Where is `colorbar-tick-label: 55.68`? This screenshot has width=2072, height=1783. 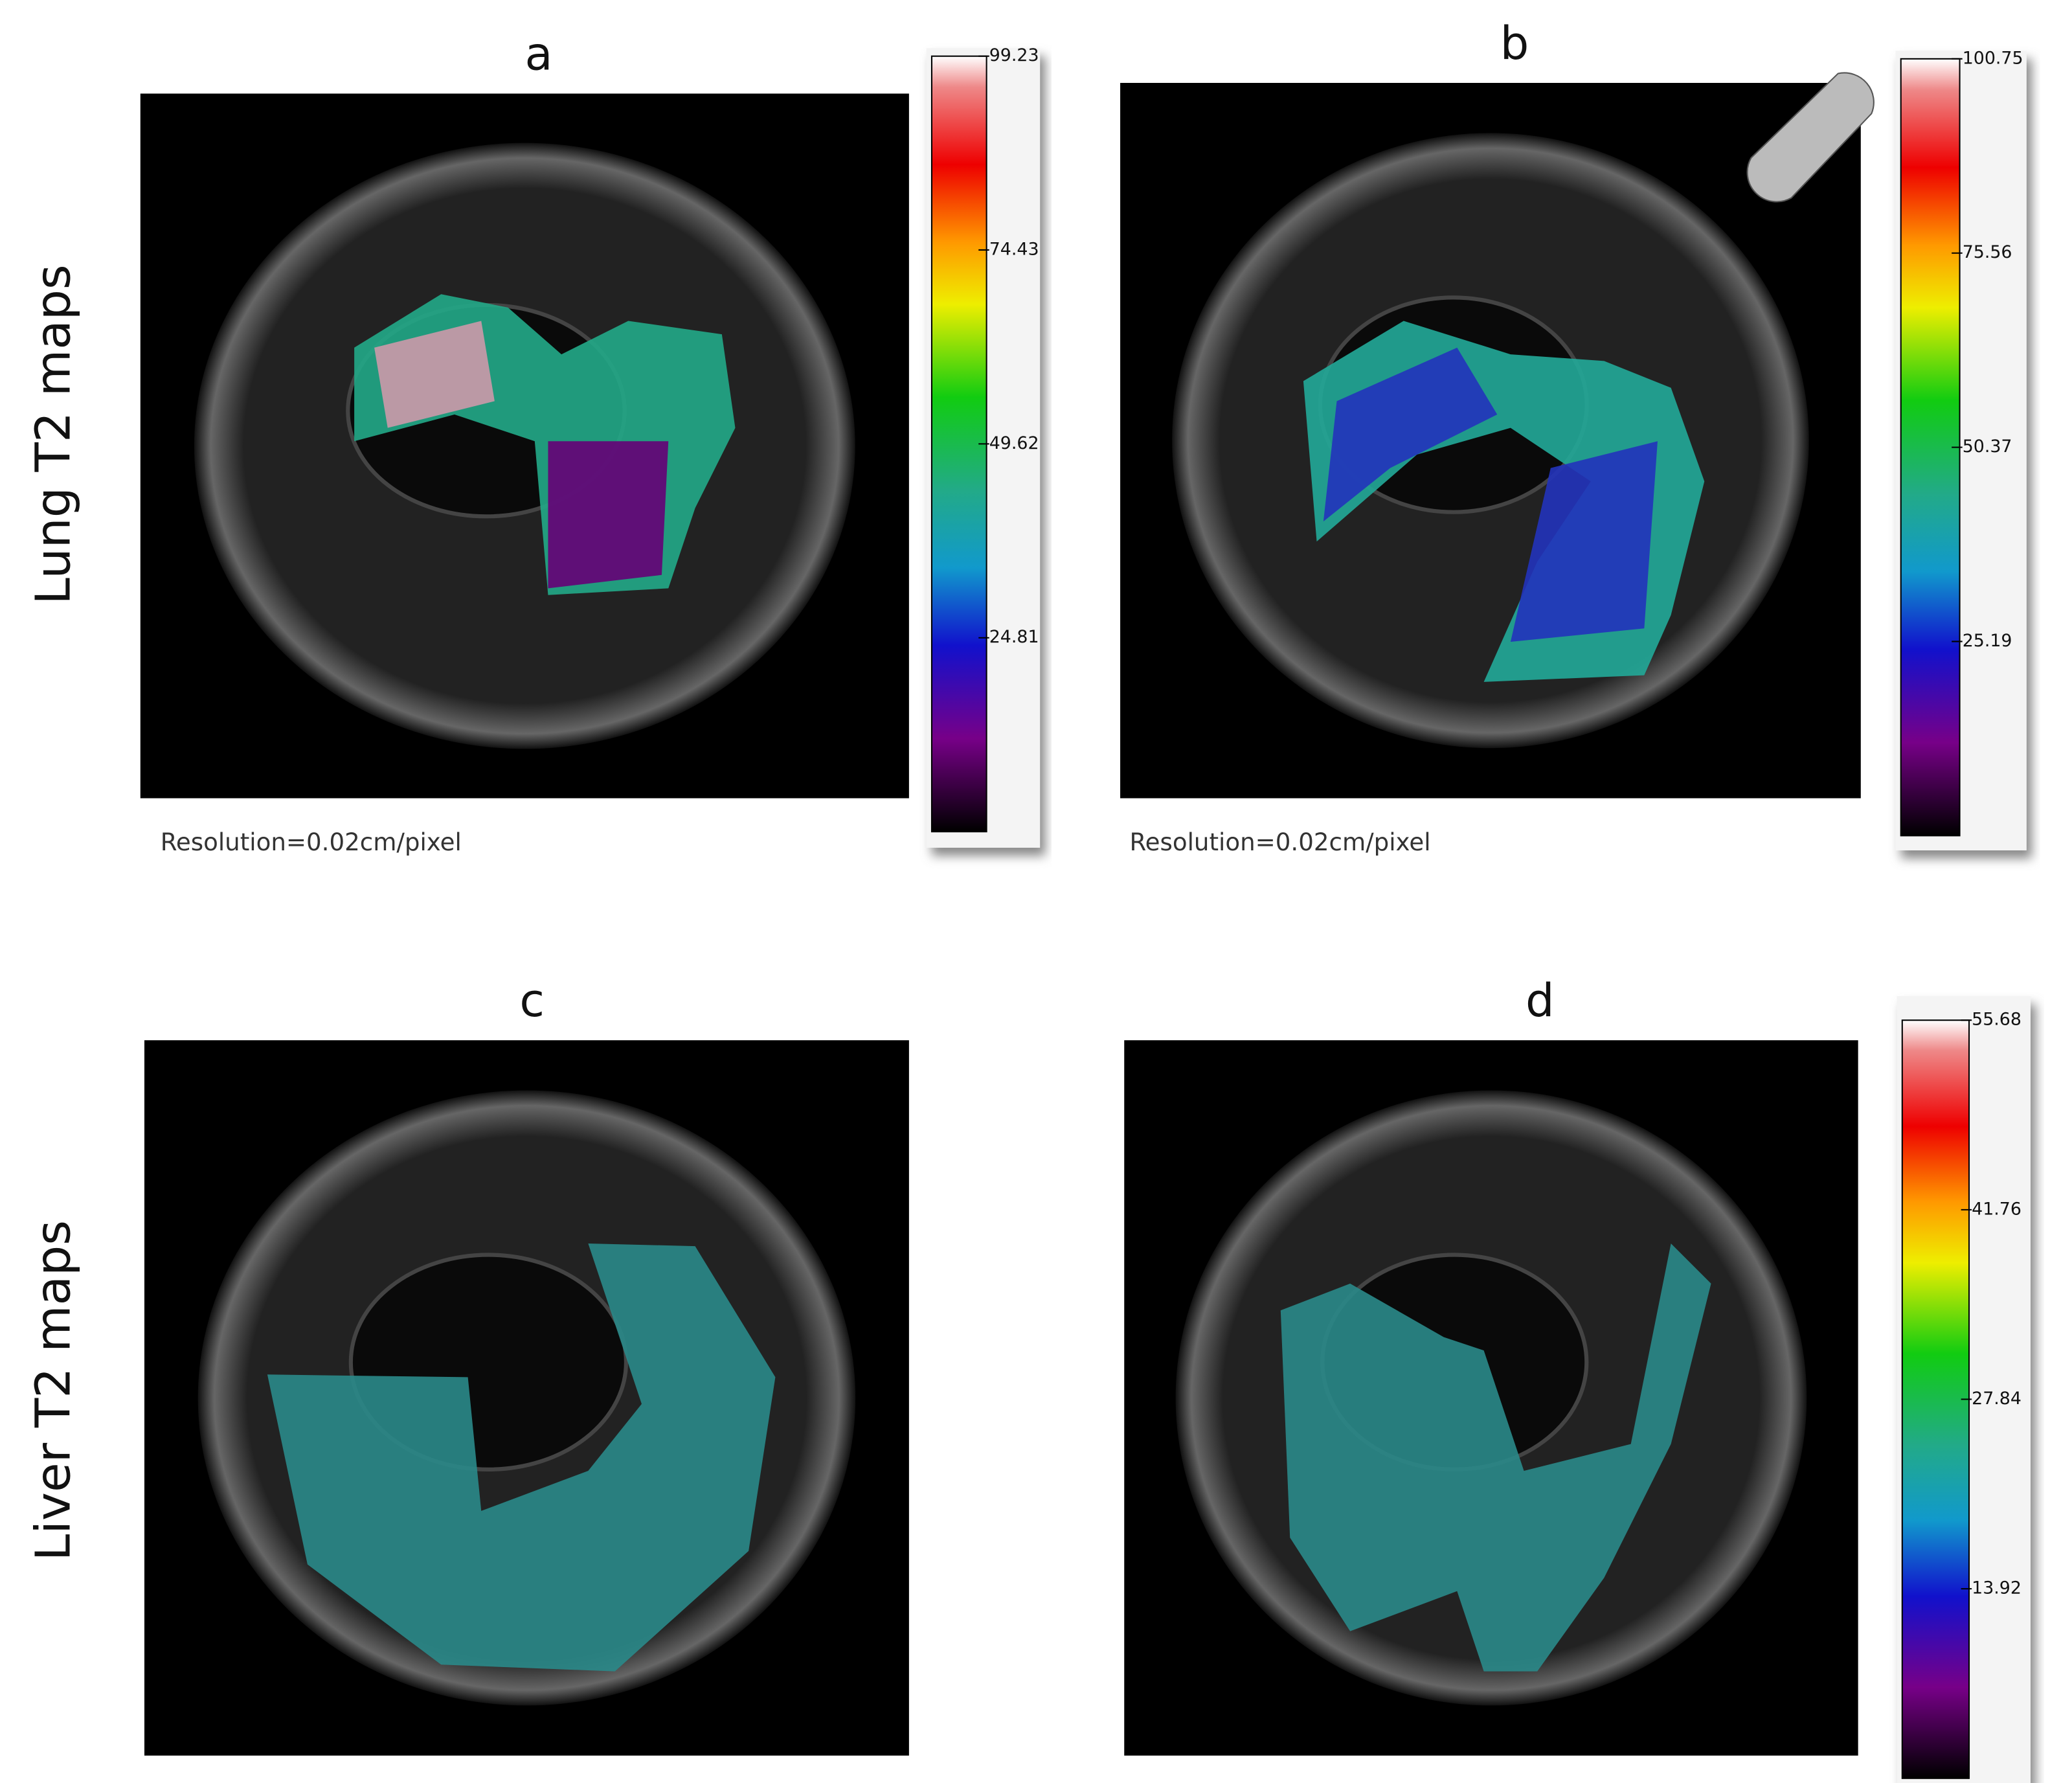
colorbar-tick-label: 55.68 is located at coordinates (1996, 1020).